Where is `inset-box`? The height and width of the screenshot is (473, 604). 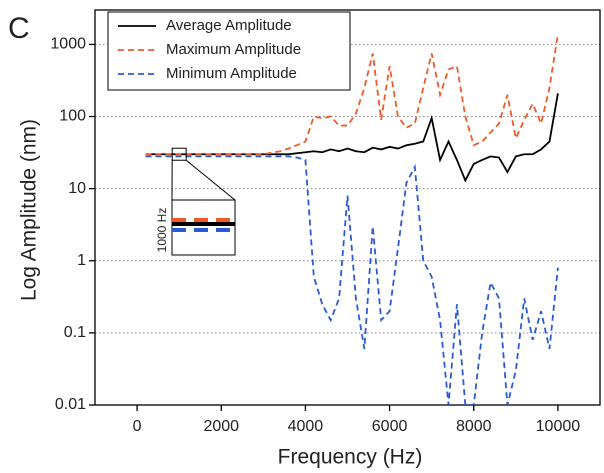
inset-box is located at coordinates (203, 227).